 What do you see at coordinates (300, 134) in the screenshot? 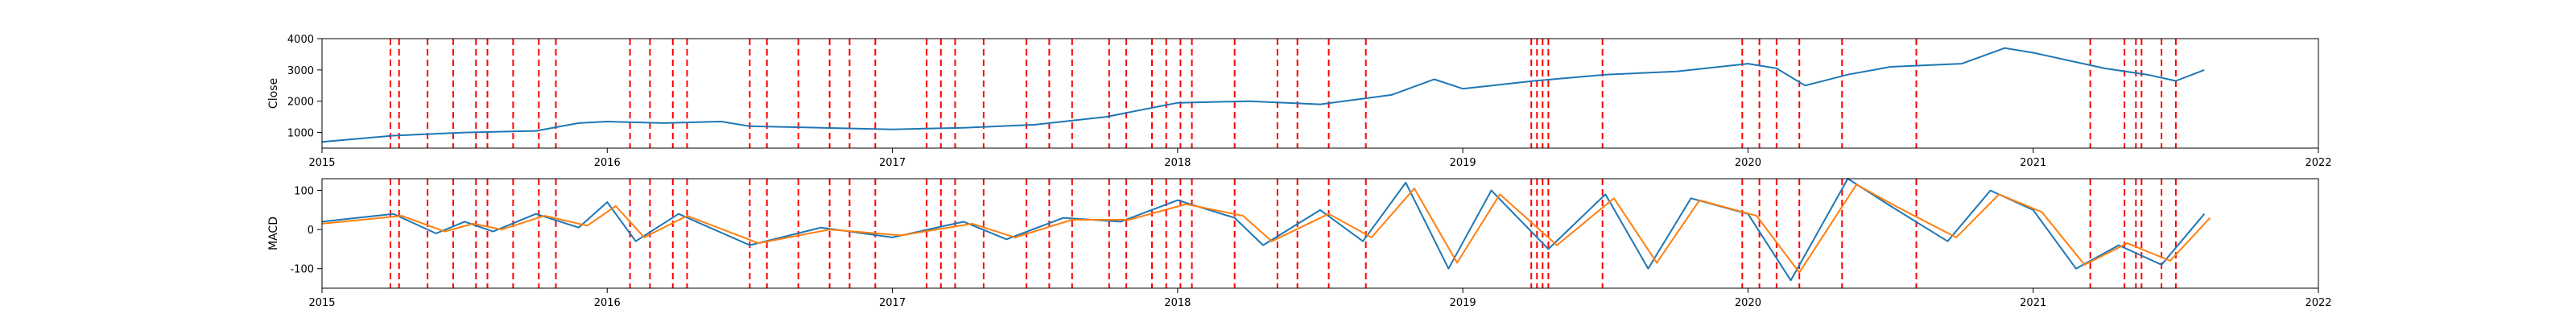
I see `y-tick-label: 1000` at bounding box center [300, 134].